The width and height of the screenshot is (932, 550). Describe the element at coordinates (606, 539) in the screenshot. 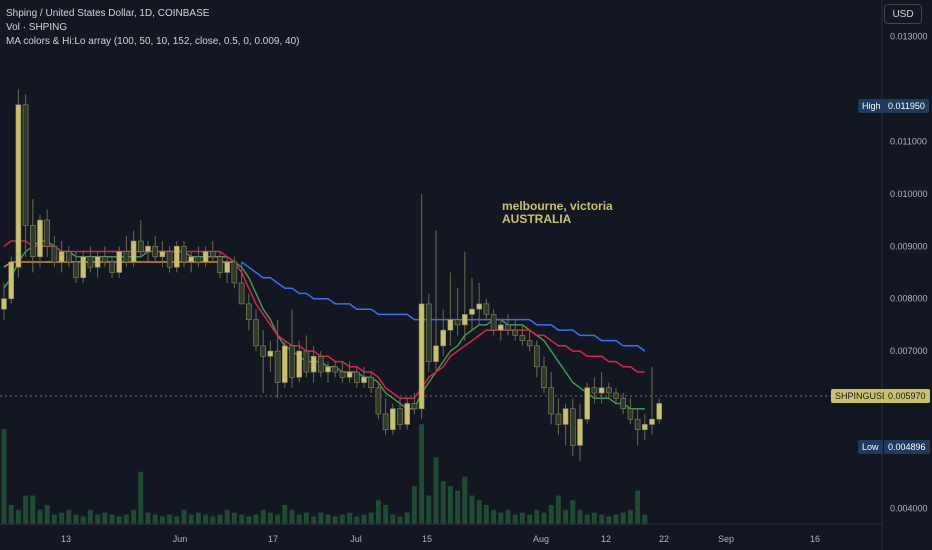

I see `time-tick-label: 12` at that location.